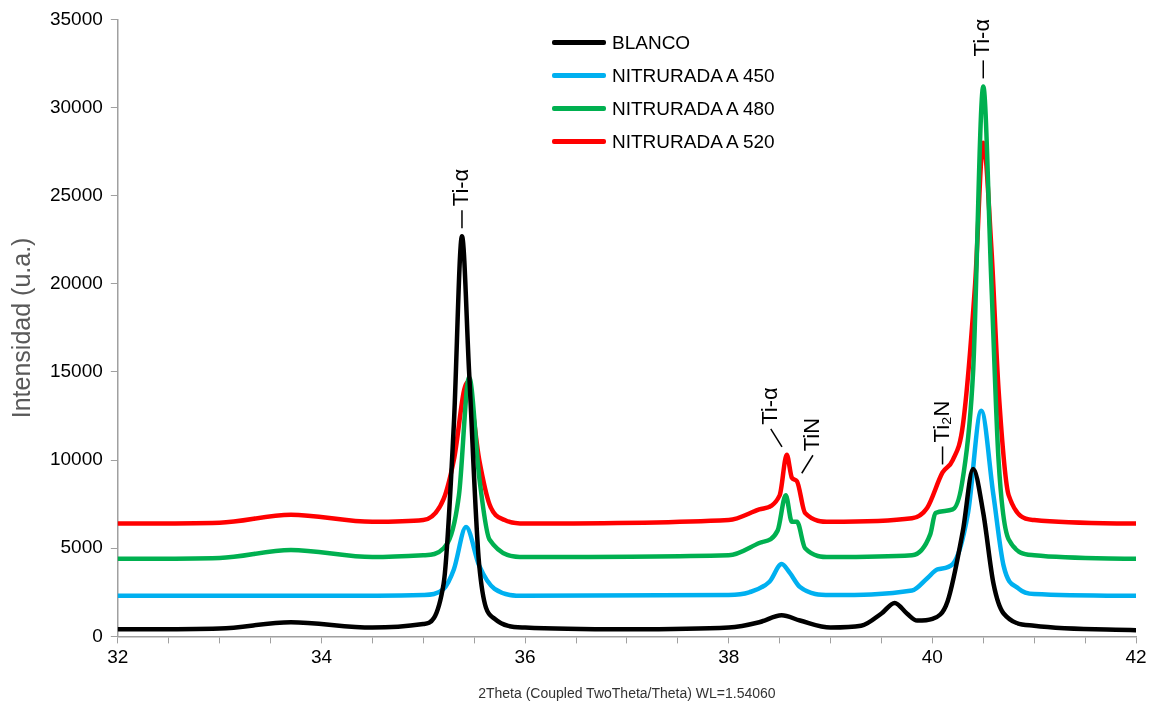 The height and width of the screenshot is (711, 1152). What do you see at coordinates (76, 459) in the screenshot?
I see `y-tick-label: 10000` at bounding box center [76, 459].